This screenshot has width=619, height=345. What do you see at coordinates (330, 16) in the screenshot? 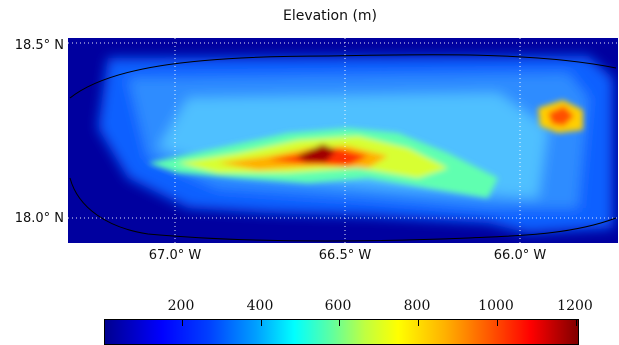
I see `map-title: Elevation (m)` at bounding box center [330, 16].